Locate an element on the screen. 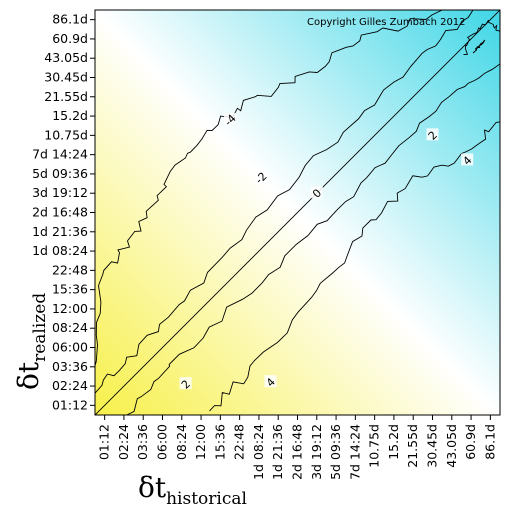  y-tick-label: 08:24 is located at coordinates (70, 327).